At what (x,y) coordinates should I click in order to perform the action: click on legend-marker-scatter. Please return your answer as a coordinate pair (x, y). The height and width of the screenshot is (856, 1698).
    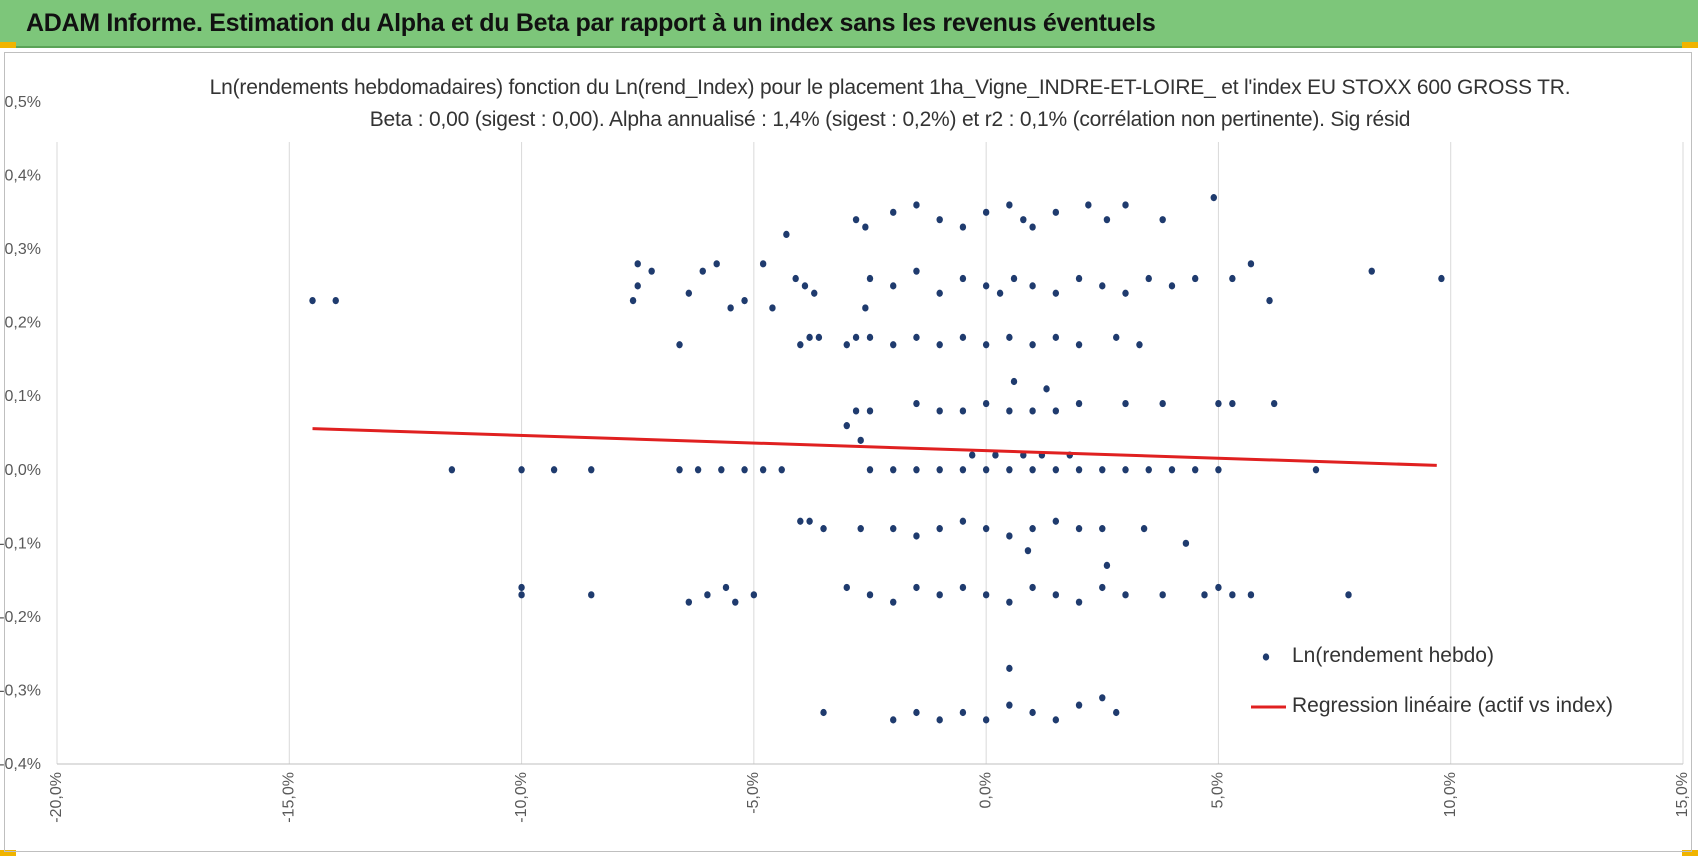
    Looking at the image, I should click on (1266, 657).